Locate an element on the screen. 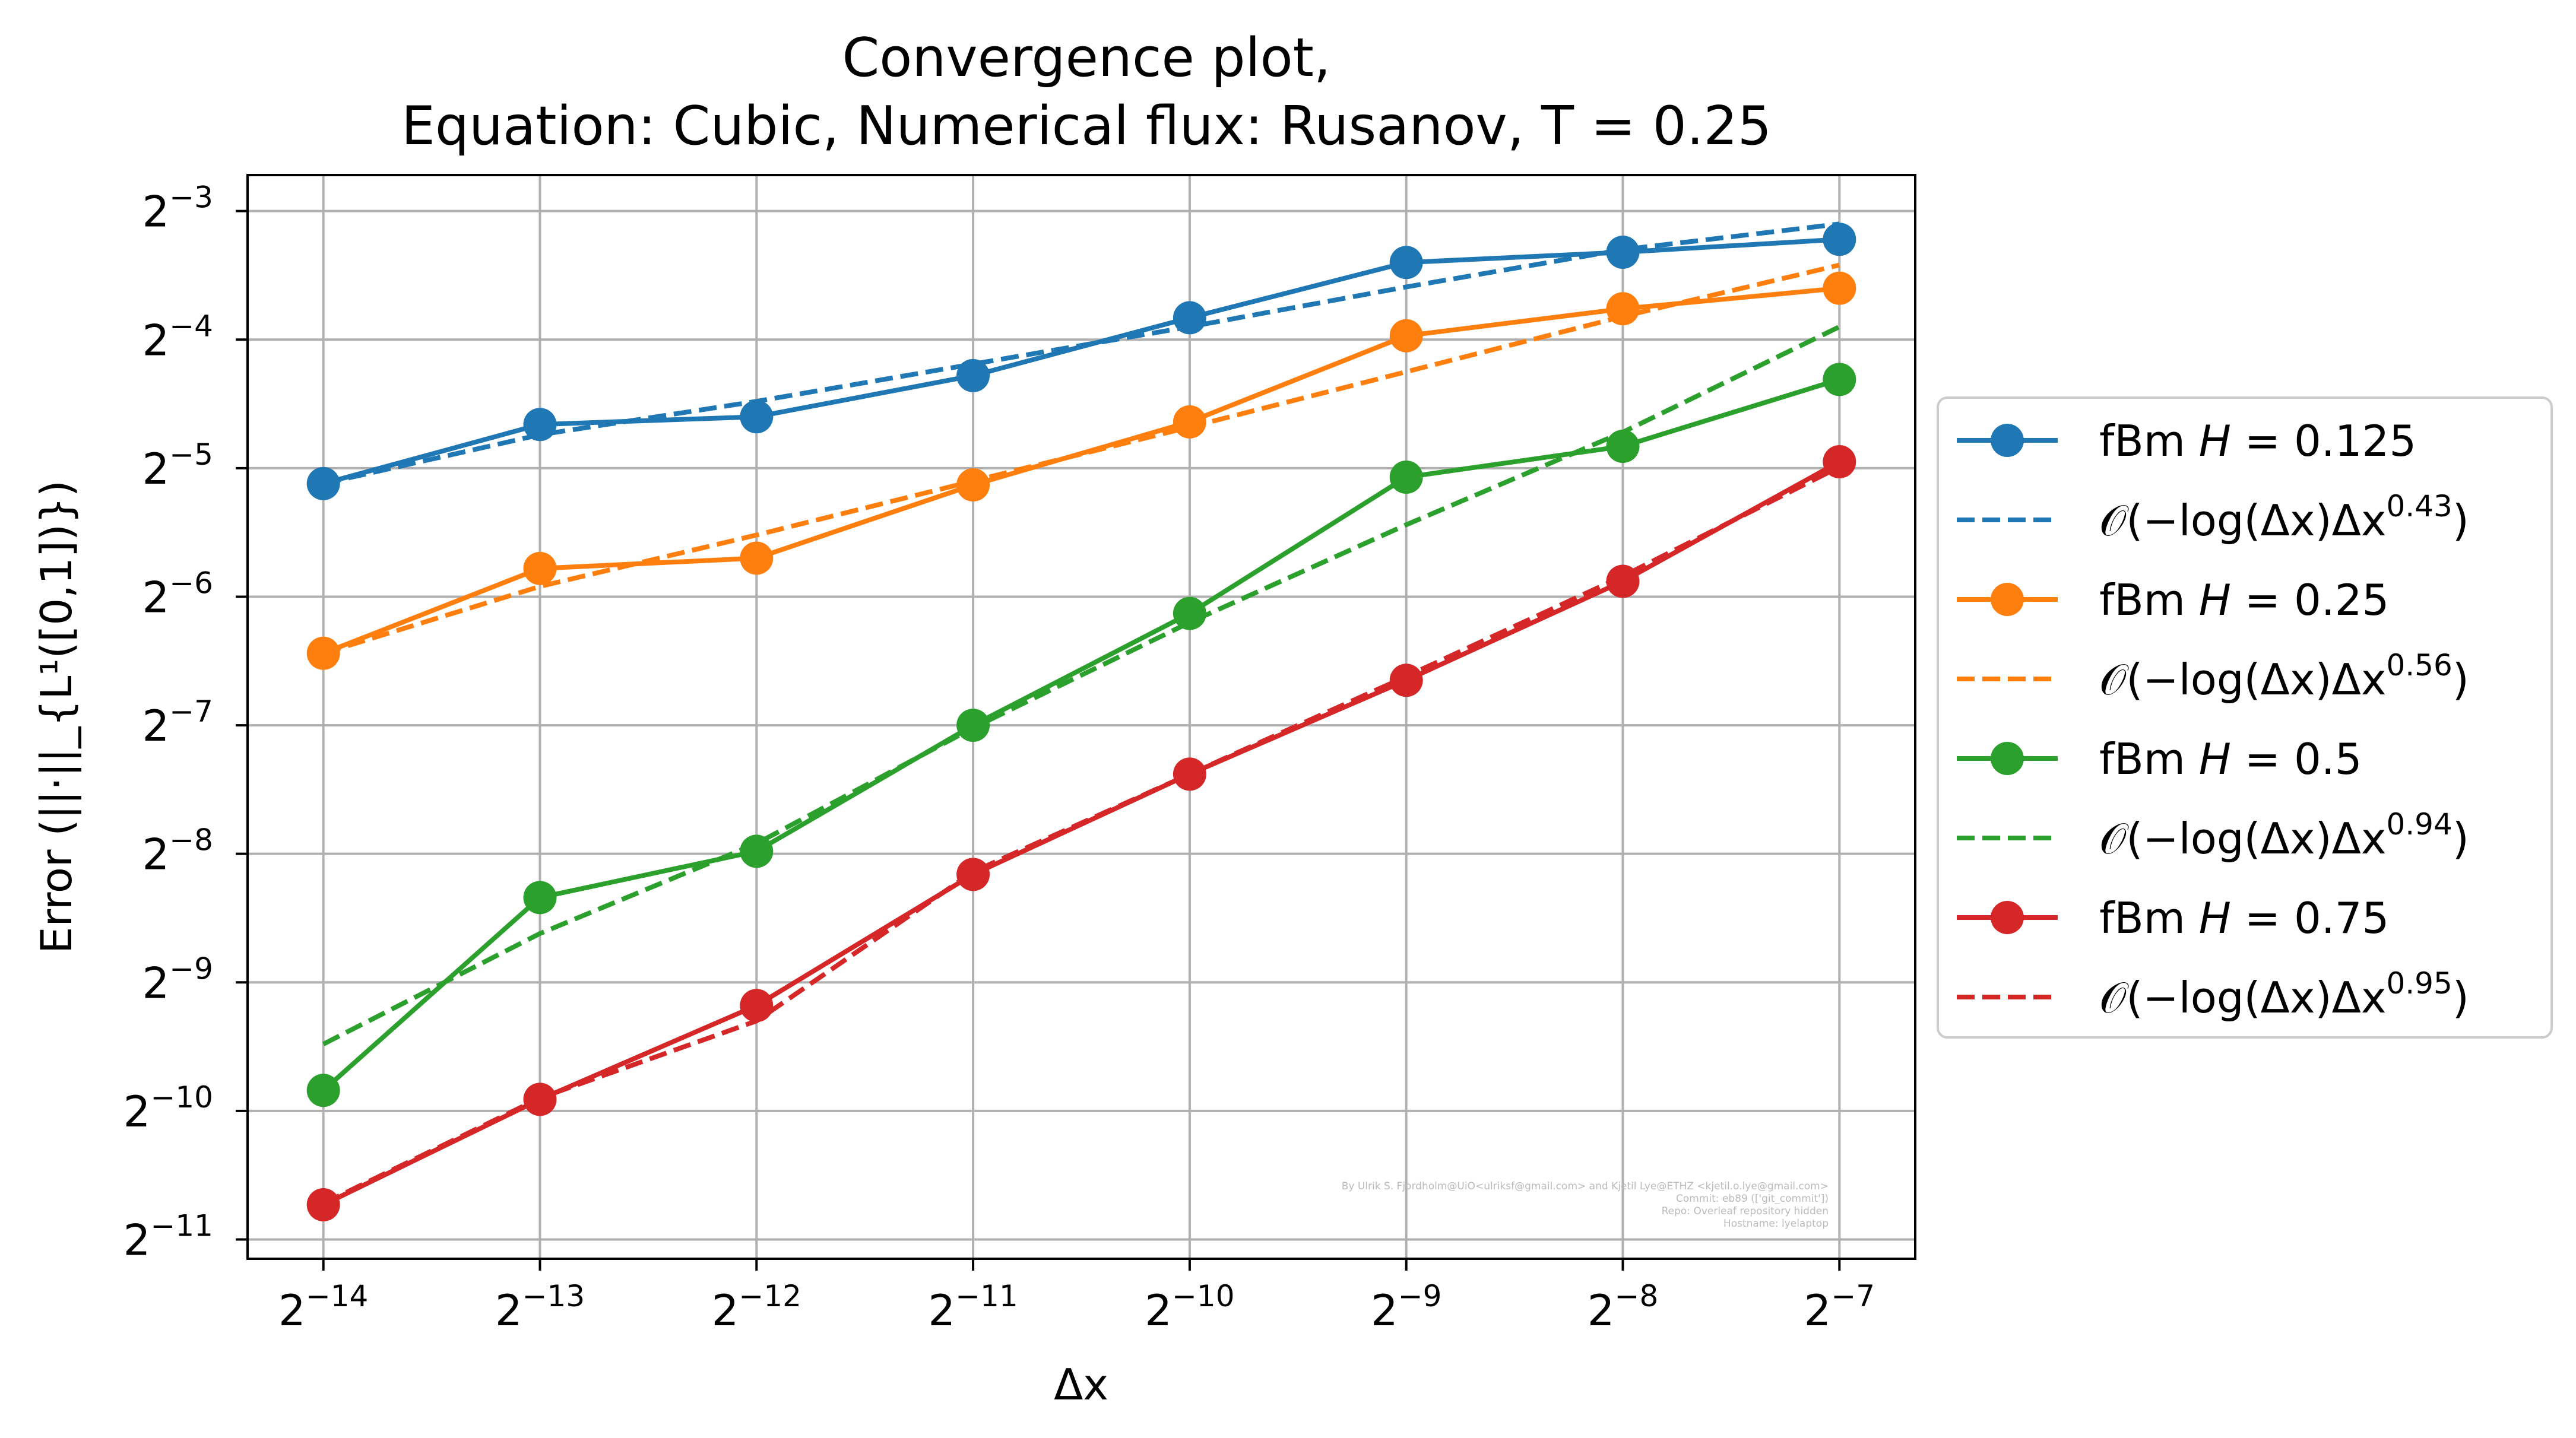 This screenshot has height=1438, width=2576. watermark-line: Repo: Overleaf repository hidden is located at coordinates (1745, 1211).